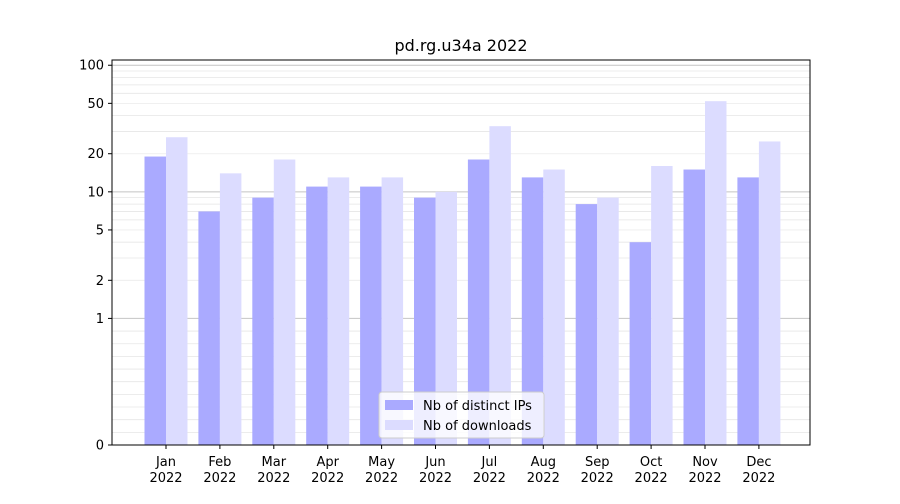 The image size is (900, 504). I want to click on y-tick-label: 1, so click(100, 319).